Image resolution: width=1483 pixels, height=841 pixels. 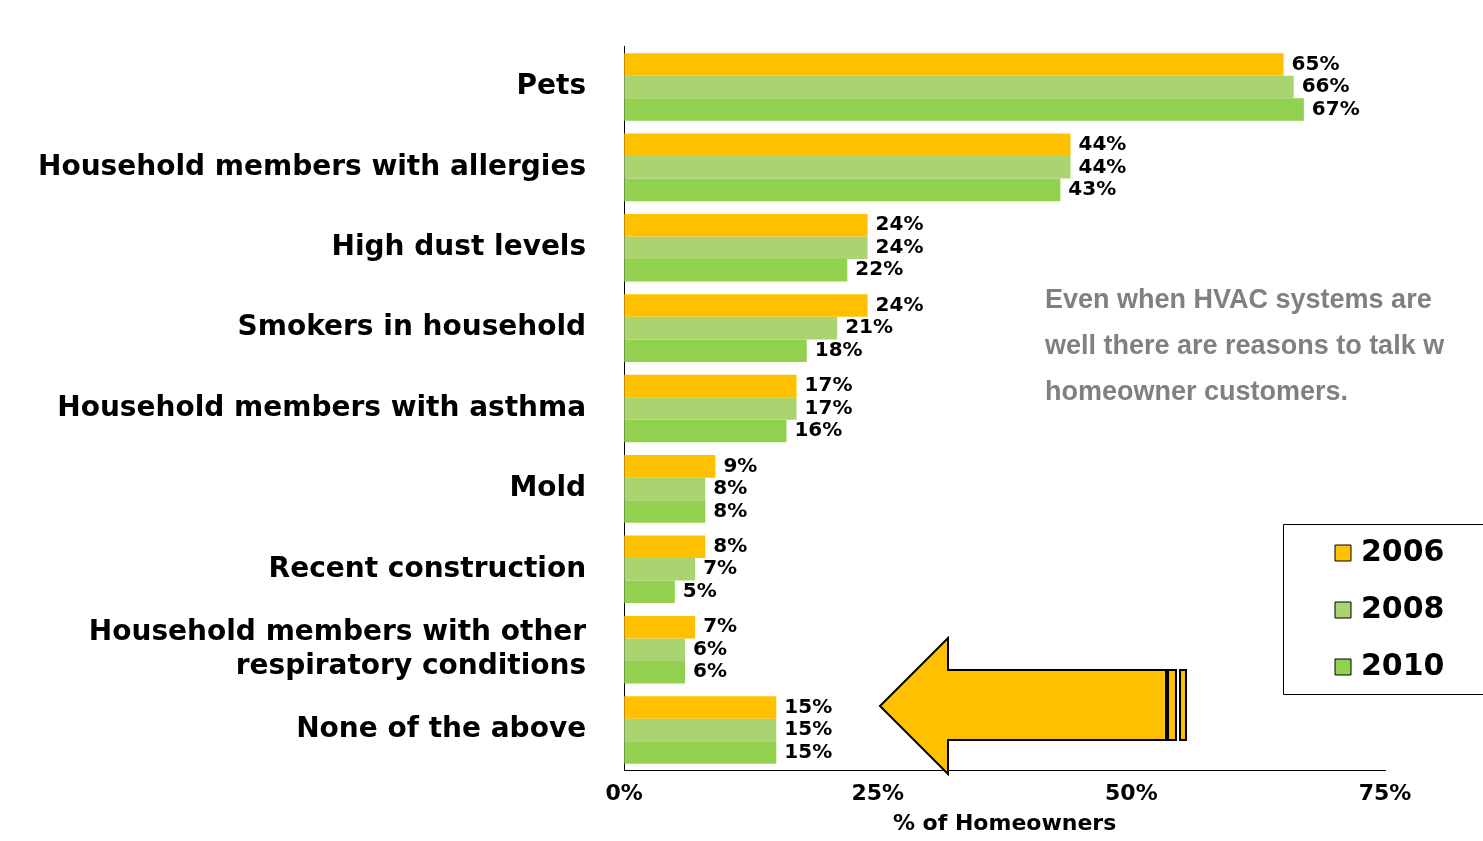 What do you see at coordinates (878, 793) in the screenshot?
I see `x-tick-label: 25%` at bounding box center [878, 793].